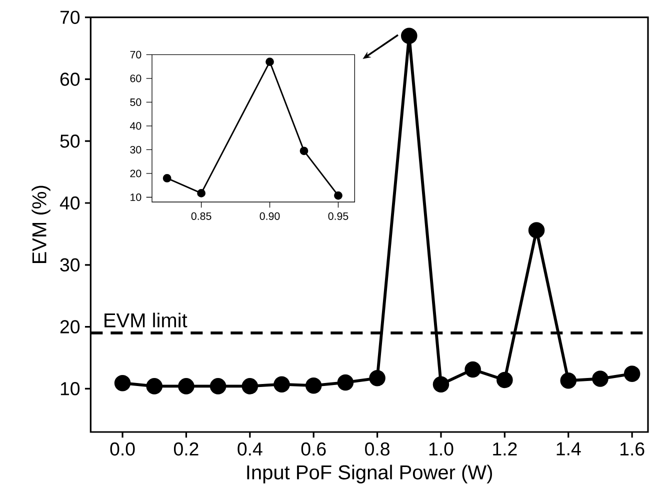 This screenshot has height=504, width=651. What do you see at coordinates (338, 216) in the screenshot?
I see `x-tick-label: 0.95` at bounding box center [338, 216].